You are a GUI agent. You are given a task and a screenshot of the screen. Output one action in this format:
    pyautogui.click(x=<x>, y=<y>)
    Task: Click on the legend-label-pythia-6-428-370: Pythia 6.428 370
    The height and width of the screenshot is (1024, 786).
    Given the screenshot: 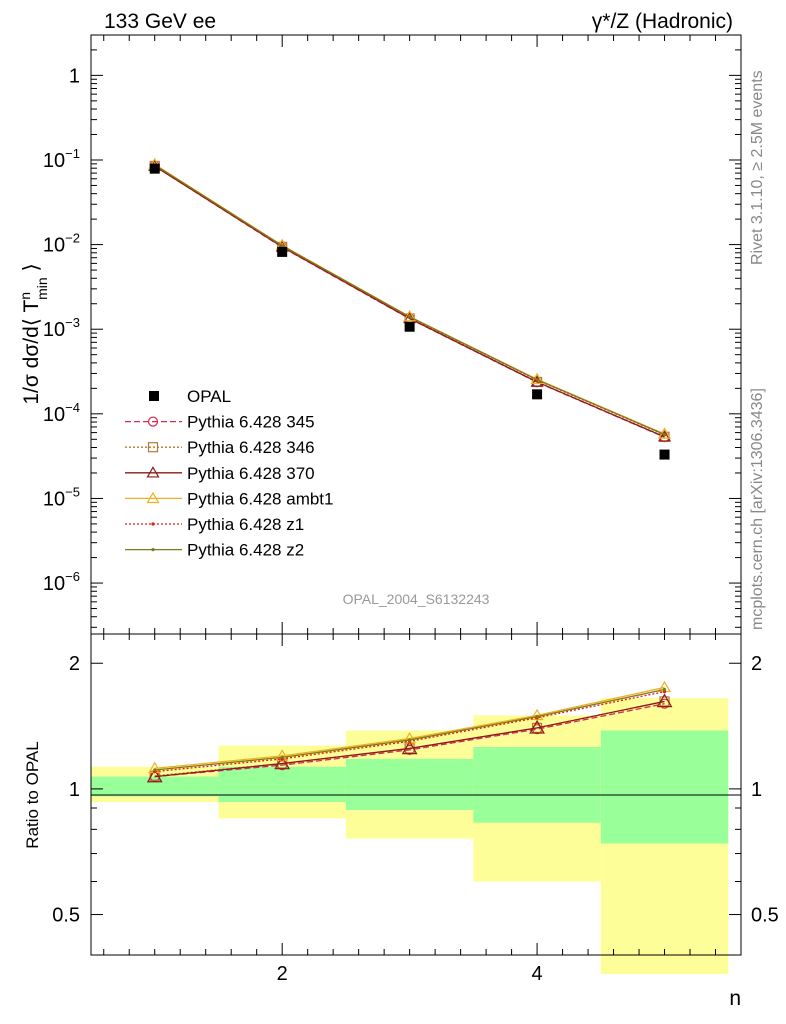 What is the action you would take?
    pyautogui.click(x=251, y=473)
    